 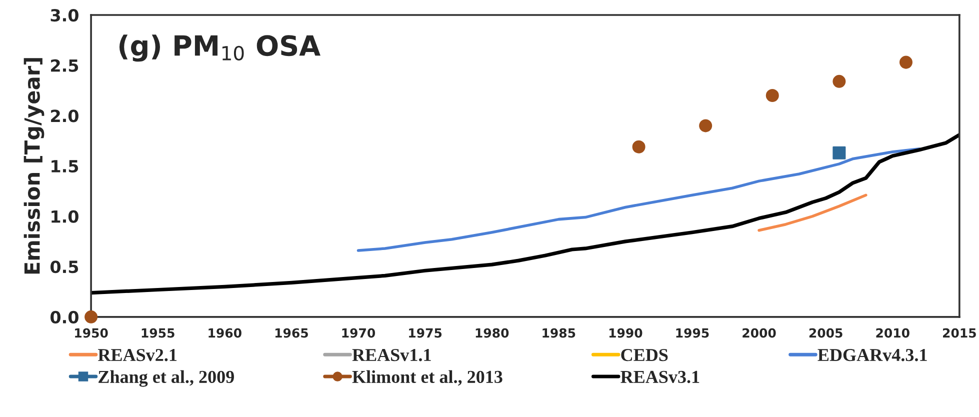 What do you see at coordinates (65, 166) in the screenshot?
I see `y-tick-label: 1.5` at bounding box center [65, 166].